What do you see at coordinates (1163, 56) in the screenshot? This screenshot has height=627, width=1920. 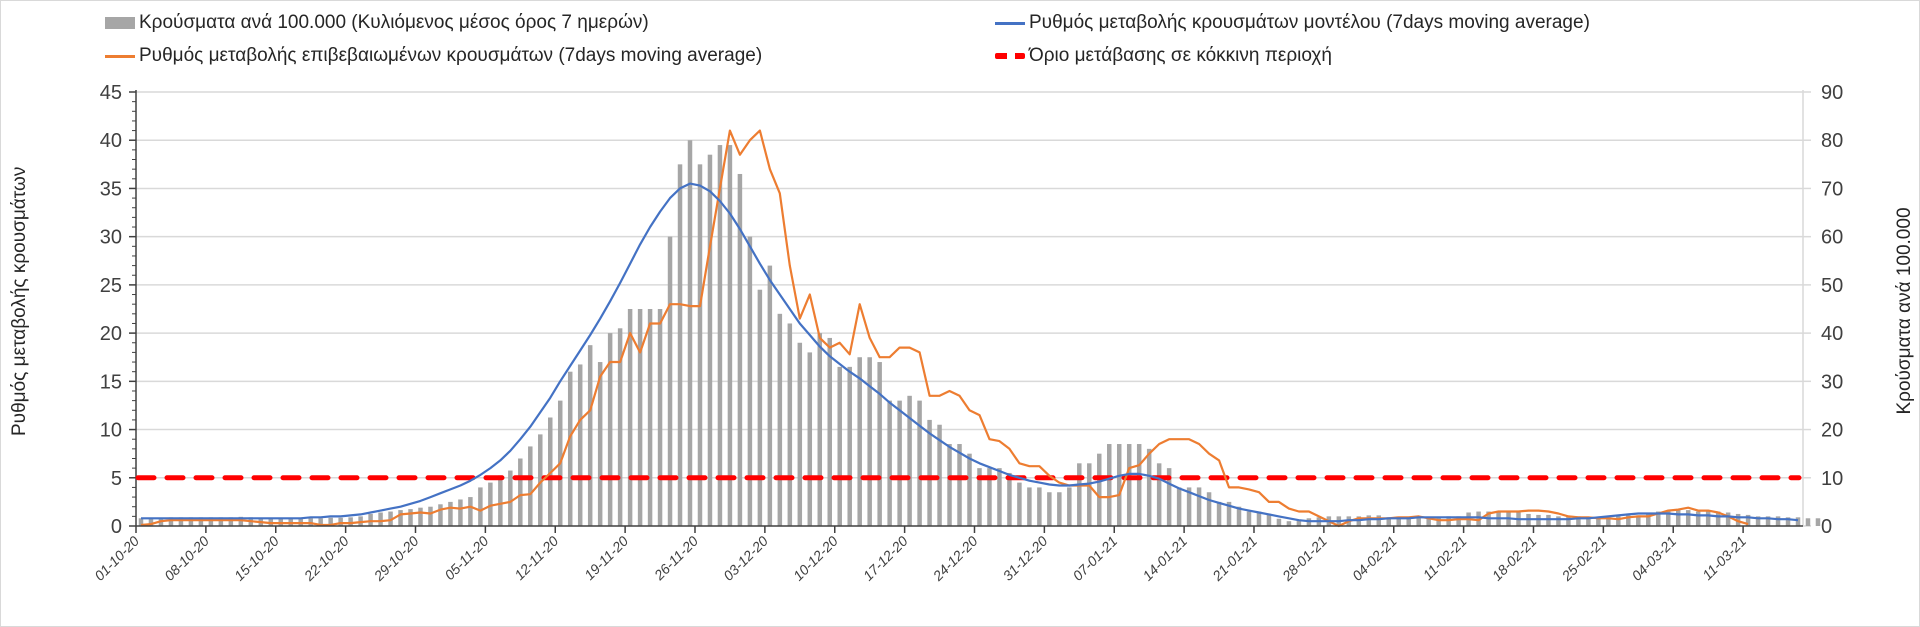 I see `legend-item-threshold: Όριο μετάβασης σε κόκκινη περιοχή` at bounding box center [1163, 56].